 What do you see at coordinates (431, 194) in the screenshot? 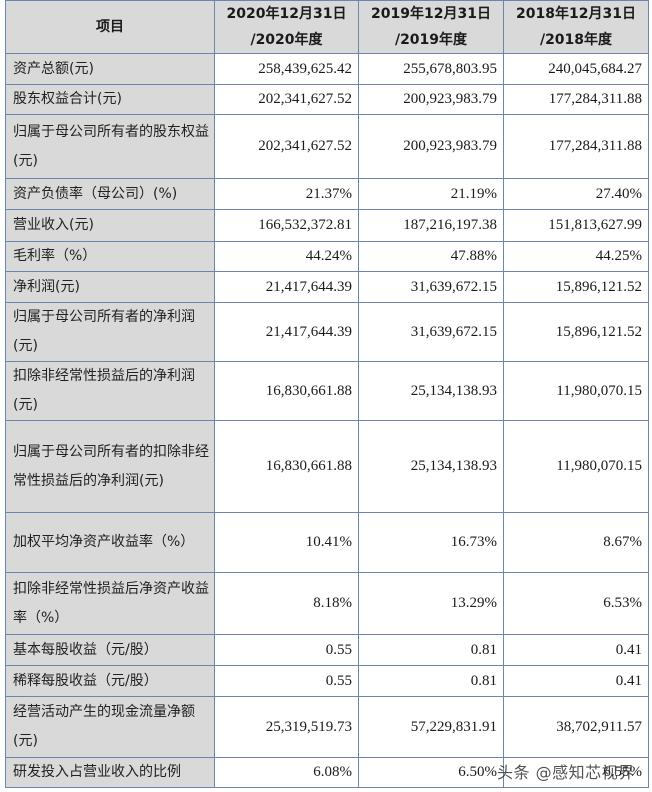
I see `cell-2019: 21.19%` at bounding box center [431, 194].